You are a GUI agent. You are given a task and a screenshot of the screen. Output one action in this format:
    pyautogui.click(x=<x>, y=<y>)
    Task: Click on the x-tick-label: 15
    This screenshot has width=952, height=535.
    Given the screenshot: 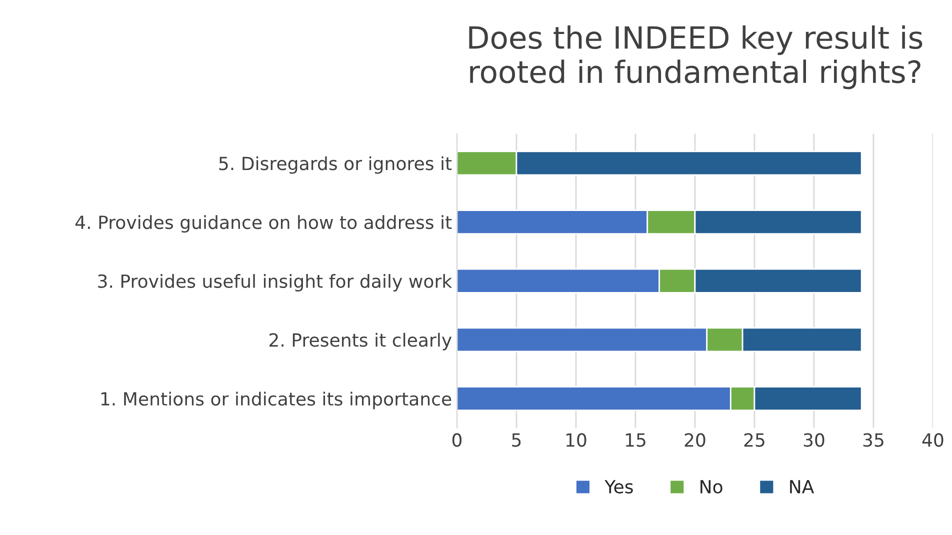 What is the action you would take?
    pyautogui.click(x=636, y=440)
    